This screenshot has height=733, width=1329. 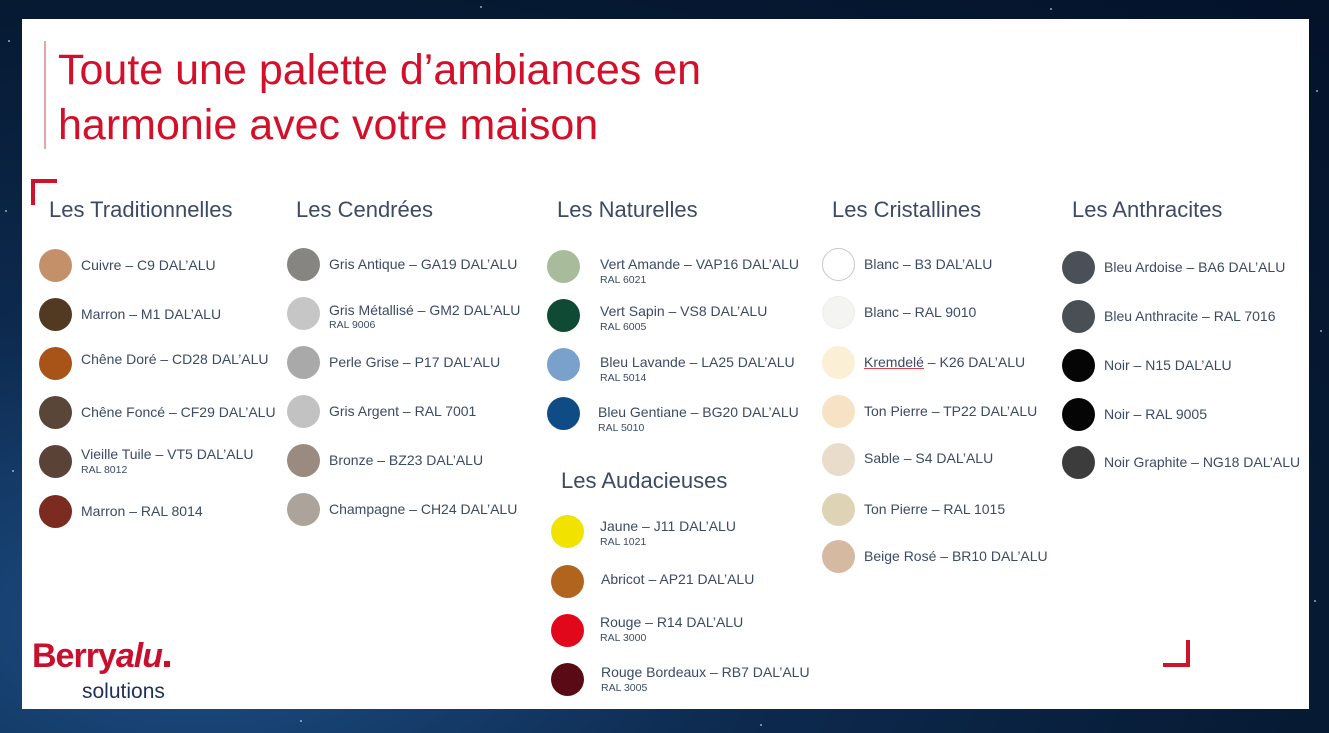 What do you see at coordinates (627, 209) in the screenshot?
I see `heading-naturelles: Les Naturelles` at bounding box center [627, 209].